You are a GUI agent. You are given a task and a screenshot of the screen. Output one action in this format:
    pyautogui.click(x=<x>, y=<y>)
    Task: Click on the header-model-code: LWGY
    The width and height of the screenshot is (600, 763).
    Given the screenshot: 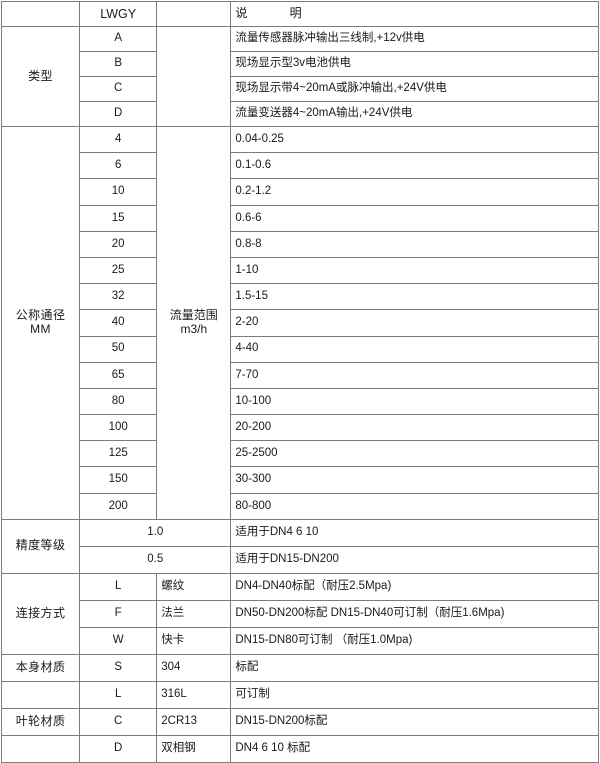 What is the action you would take?
    pyautogui.click(x=118, y=14)
    